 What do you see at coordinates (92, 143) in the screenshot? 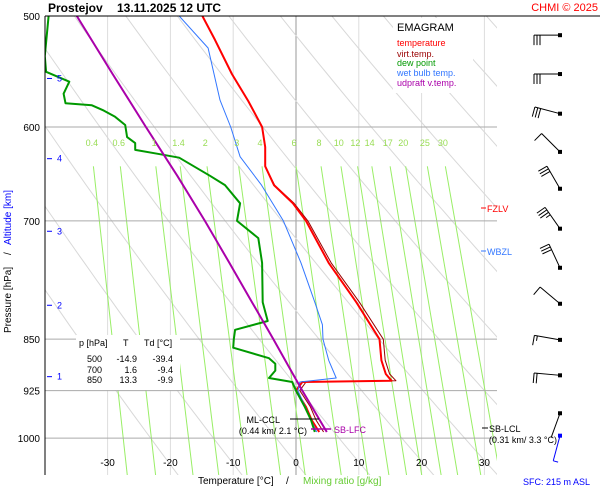
I see `mixing-ratio-label: 0.4` at bounding box center [92, 143].